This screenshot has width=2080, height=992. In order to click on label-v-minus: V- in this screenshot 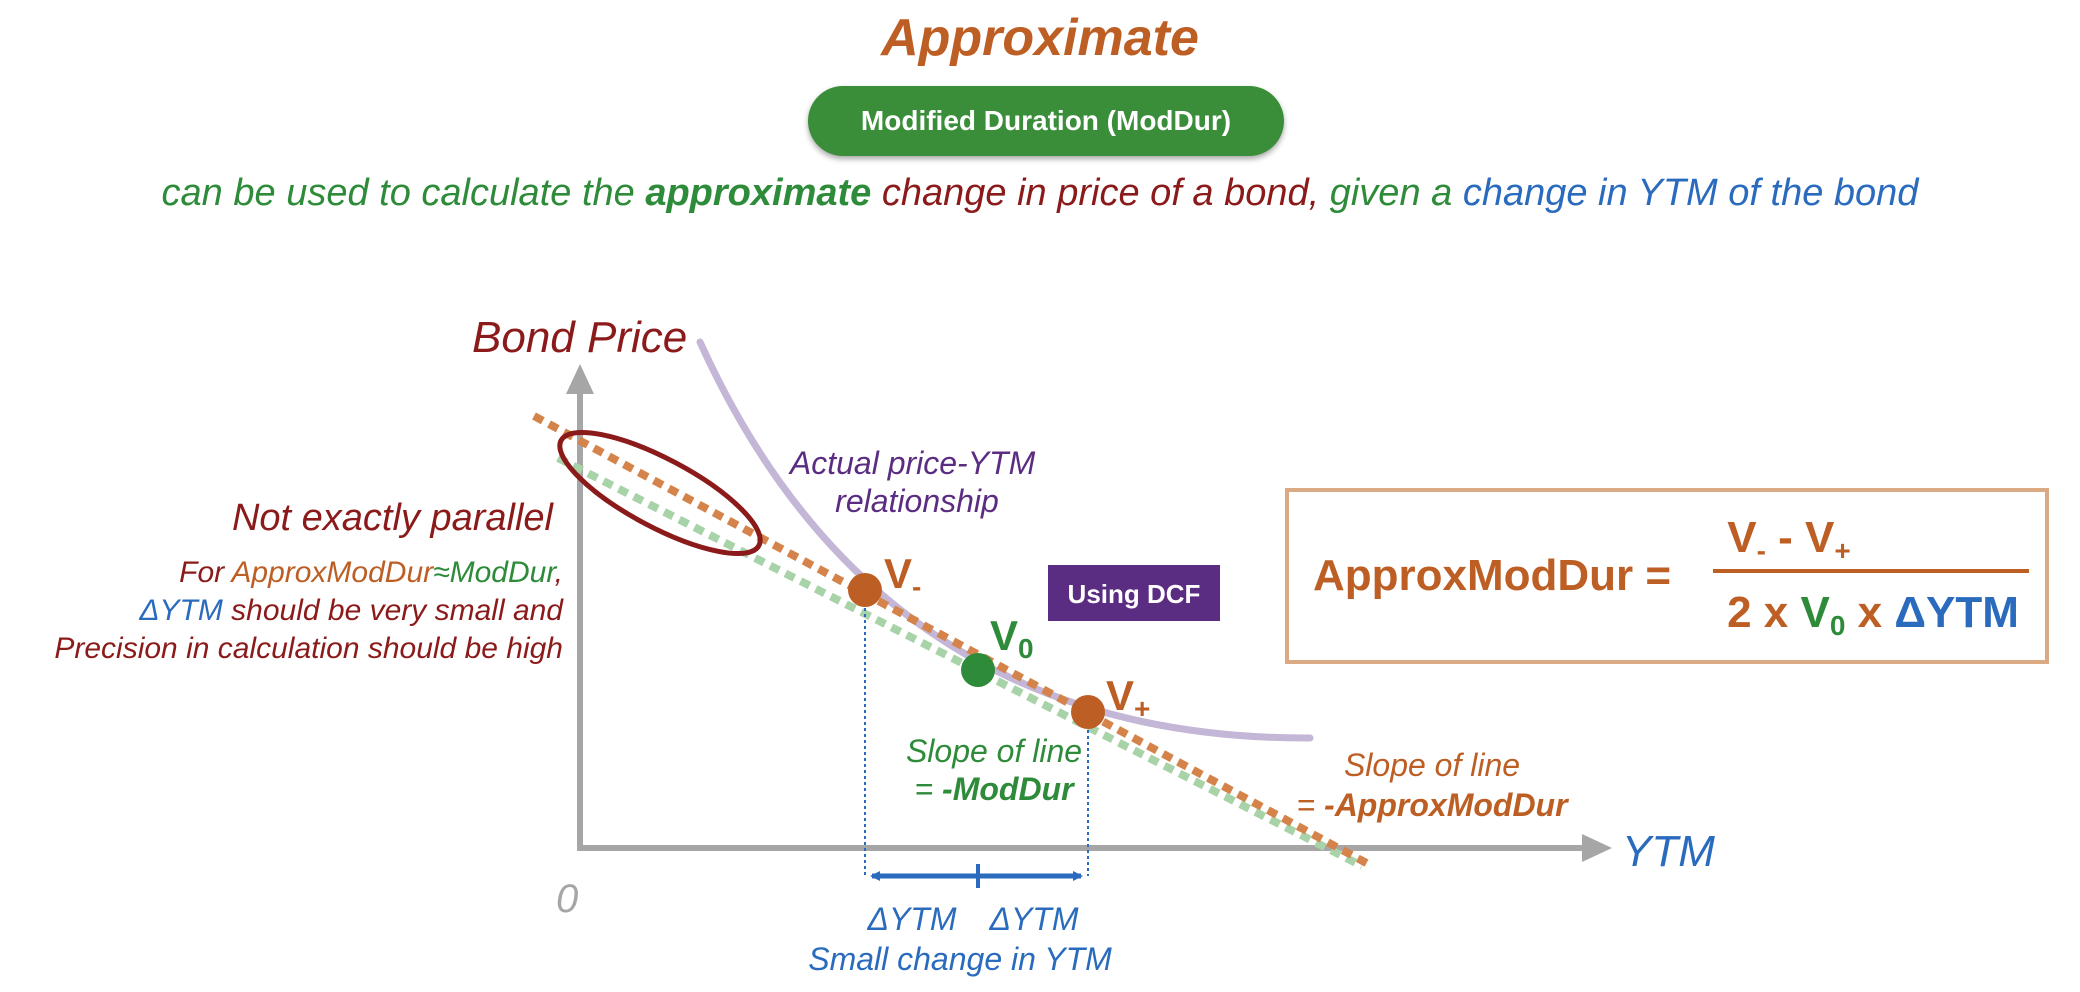, I will do `click(902, 576)`.